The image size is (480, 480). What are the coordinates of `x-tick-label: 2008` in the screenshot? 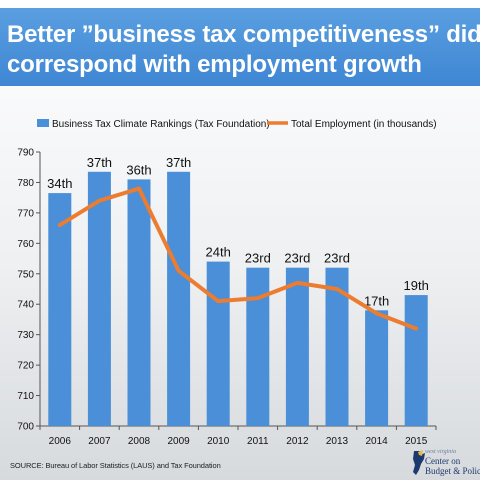 It's located at (139, 441).